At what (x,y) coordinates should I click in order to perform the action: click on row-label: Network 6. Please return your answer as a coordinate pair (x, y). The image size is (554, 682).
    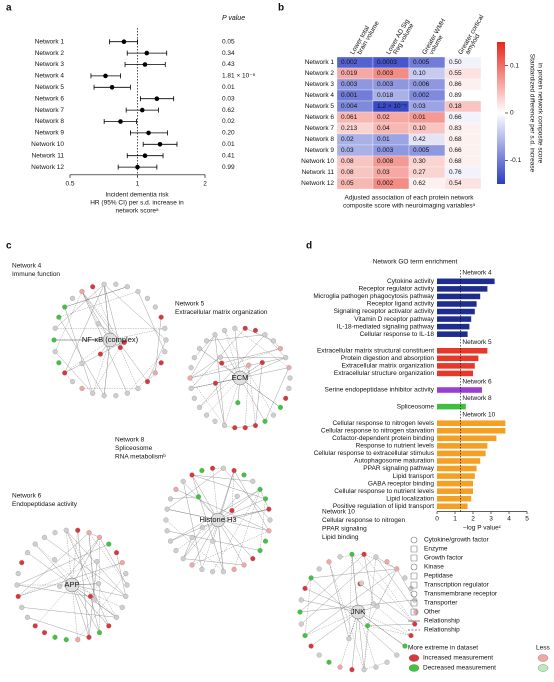
    Looking at the image, I should click on (50, 98).